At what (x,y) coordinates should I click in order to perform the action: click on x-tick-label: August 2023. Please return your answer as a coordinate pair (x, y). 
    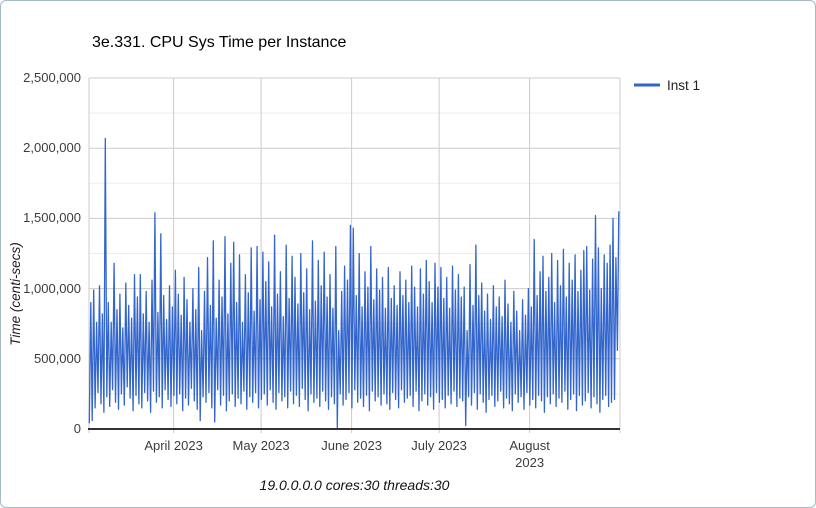
    Looking at the image, I should click on (529, 454).